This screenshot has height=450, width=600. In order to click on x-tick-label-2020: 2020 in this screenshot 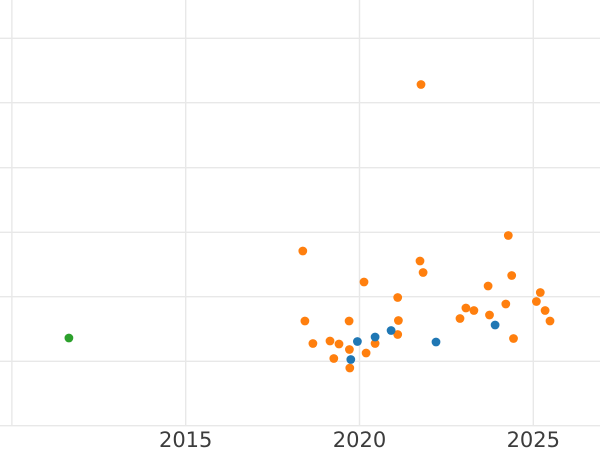, I will do `click(359, 439)`.